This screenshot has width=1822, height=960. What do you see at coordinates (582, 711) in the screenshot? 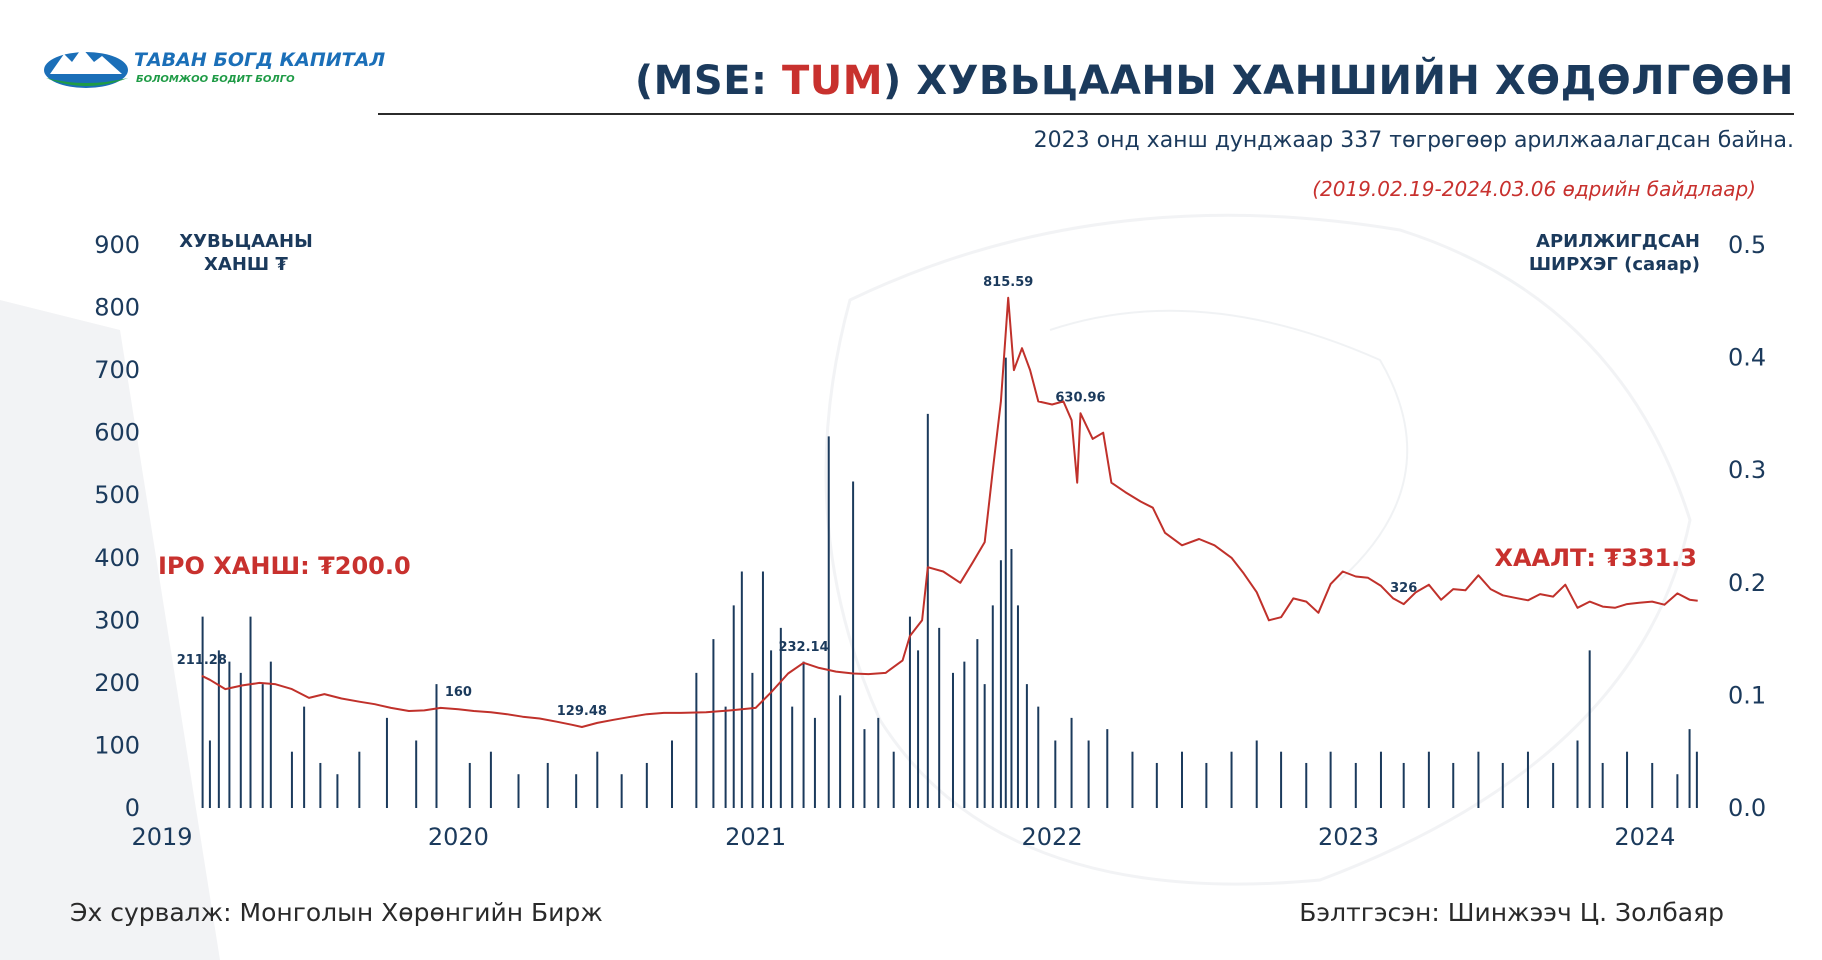
I see `data-label: 129.48` at bounding box center [582, 711].